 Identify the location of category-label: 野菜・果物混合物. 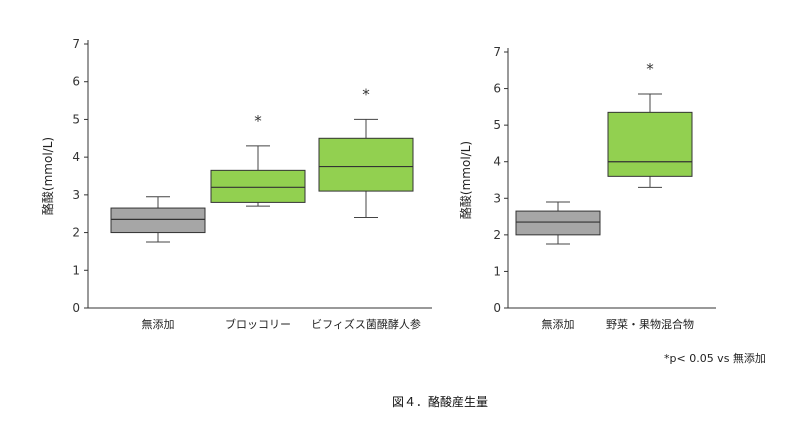
(650, 324).